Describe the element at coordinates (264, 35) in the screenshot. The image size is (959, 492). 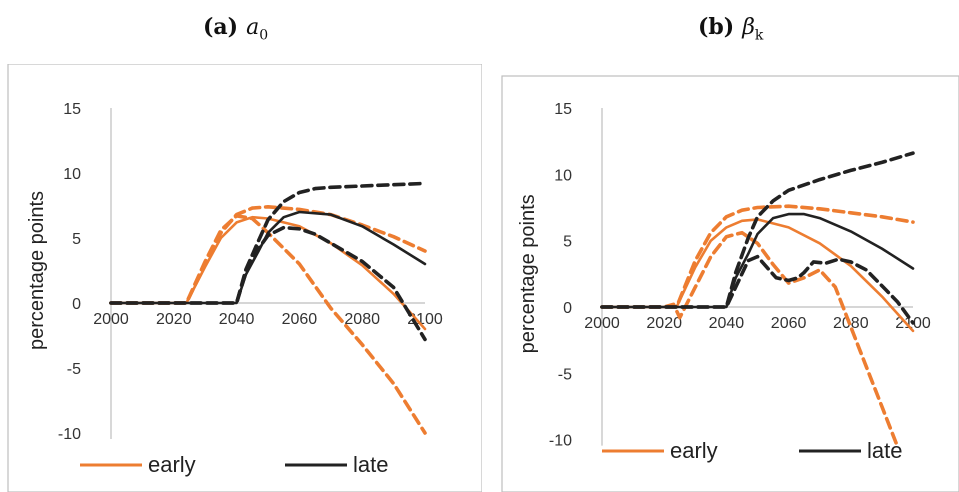
I see `panel-a-subscript: 0` at that location.